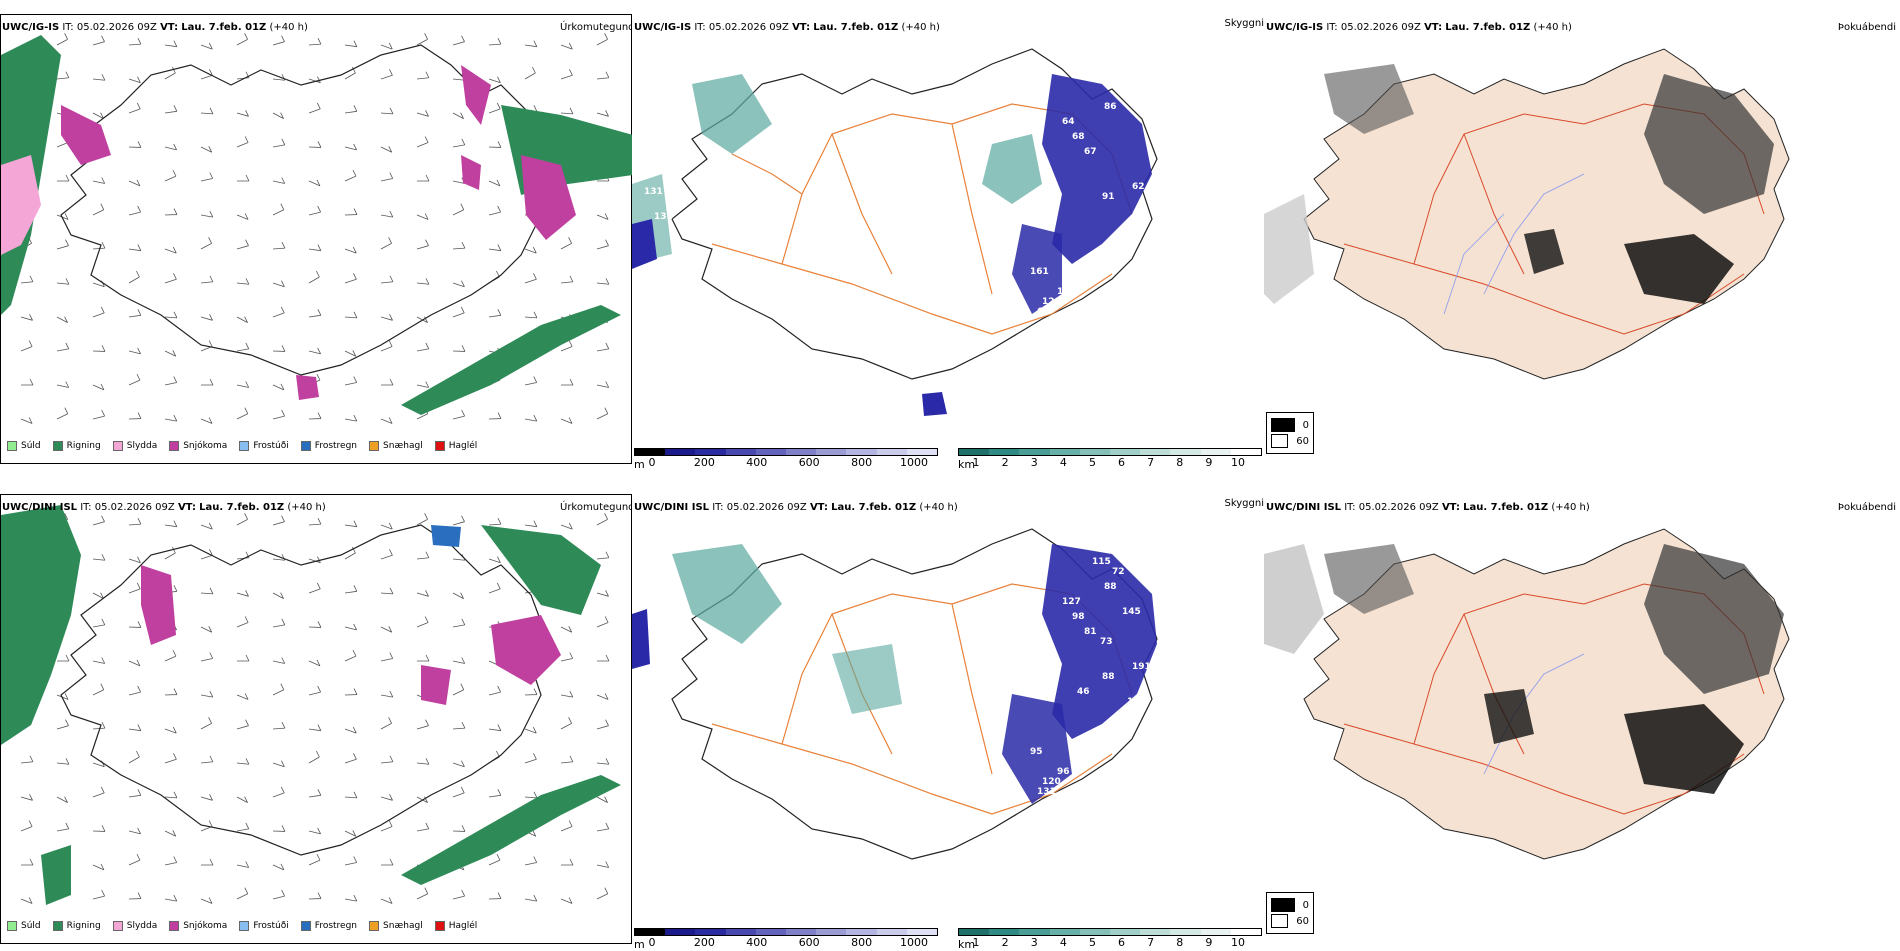 The width and height of the screenshot is (1900, 951). What do you see at coordinates (1305, 905) in the screenshot?
I see `cloud-legend-value: 0` at bounding box center [1305, 905].